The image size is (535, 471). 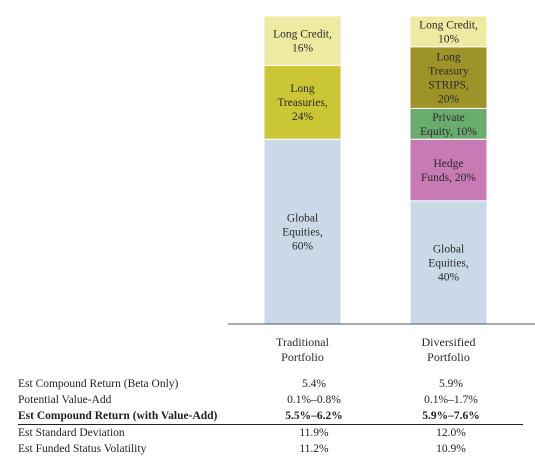 I want to click on bar-segment-label-1-3: Long Treasury STRIPS, 20%, so click(x=448, y=79).